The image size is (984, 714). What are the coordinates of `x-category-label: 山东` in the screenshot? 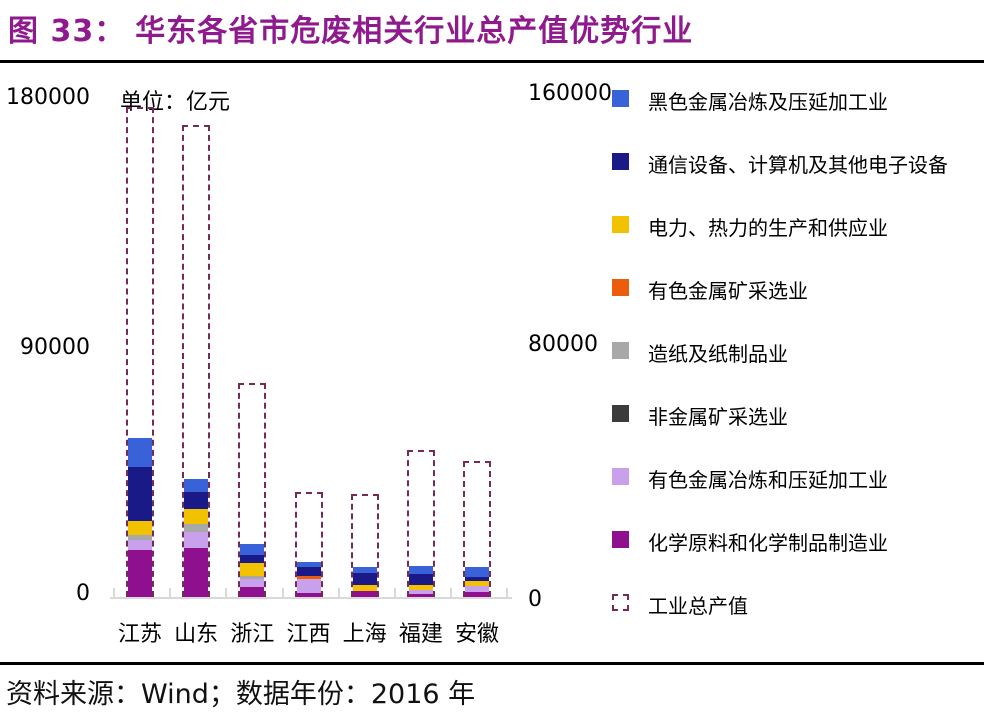 It's located at (196, 634).